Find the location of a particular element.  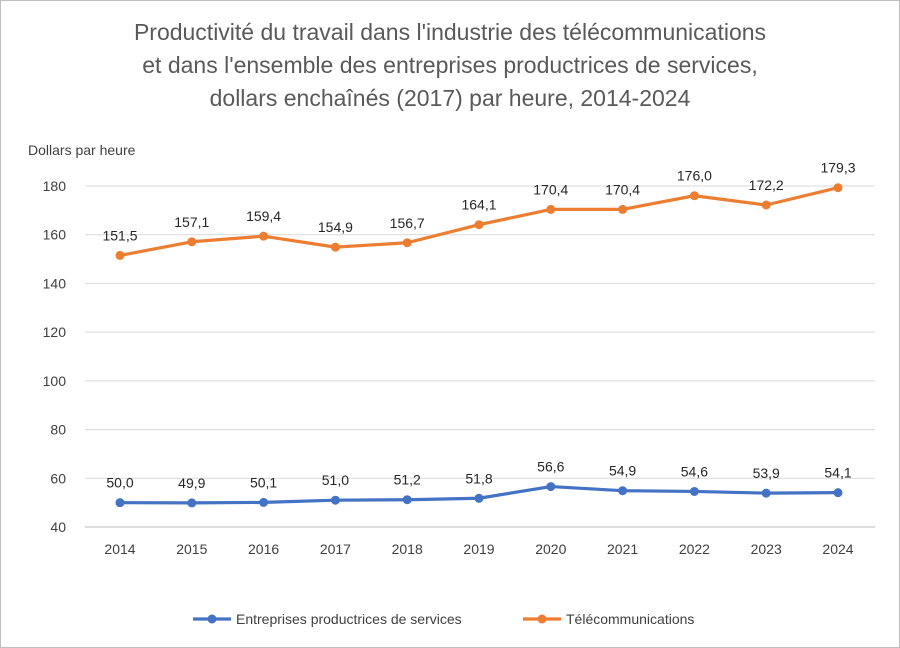

x-tick-label: 2015 is located at coordinates (191, 549).